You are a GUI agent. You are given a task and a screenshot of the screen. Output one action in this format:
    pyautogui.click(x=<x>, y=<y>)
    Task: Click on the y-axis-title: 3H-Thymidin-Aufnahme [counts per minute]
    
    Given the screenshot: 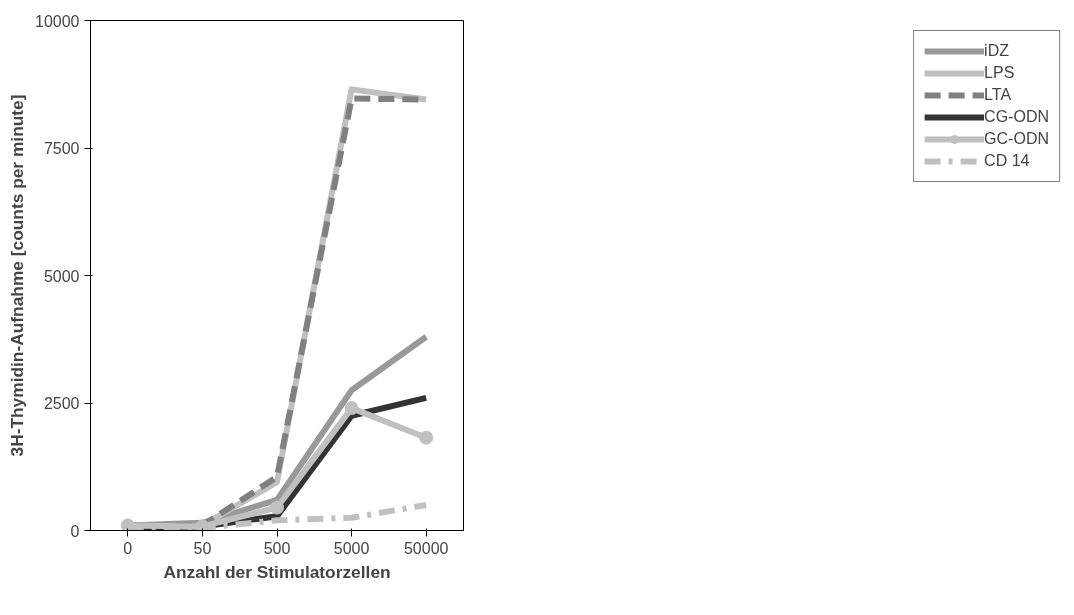 What is the action you would take?
    pyautogui.click(x=17, y=275)
    